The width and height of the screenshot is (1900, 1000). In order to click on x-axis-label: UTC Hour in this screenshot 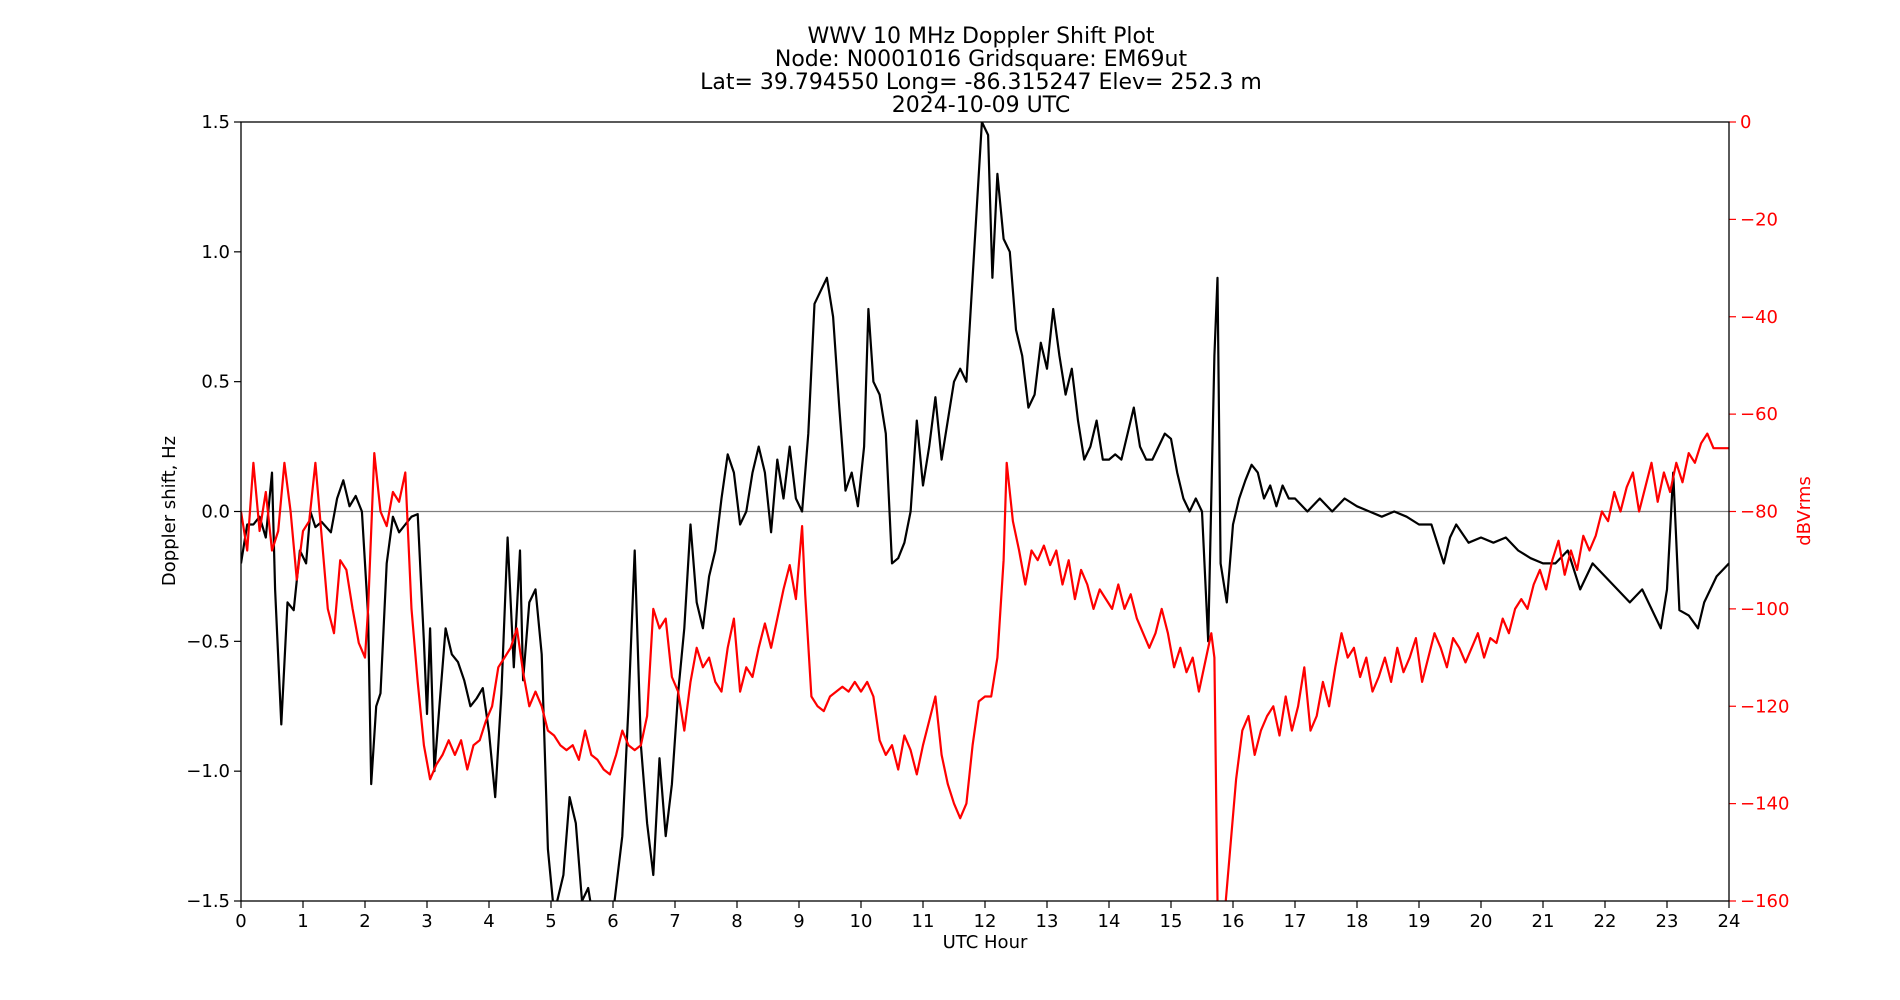, I will do `click(985, 942)`.